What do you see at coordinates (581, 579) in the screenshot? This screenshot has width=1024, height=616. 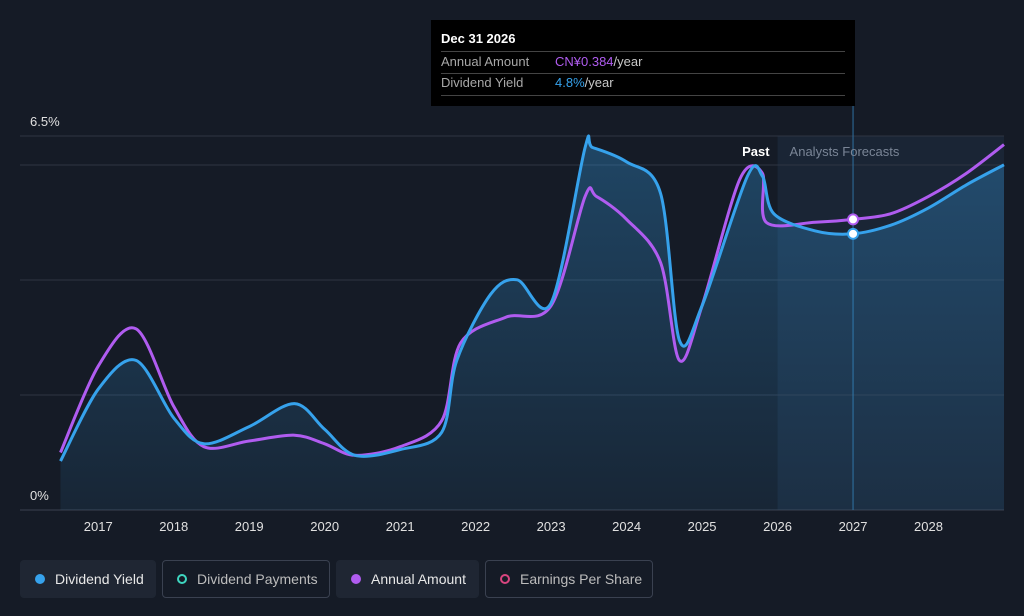 I see `legend-label: Earnings Per Share` at bounding box center [581, 579].